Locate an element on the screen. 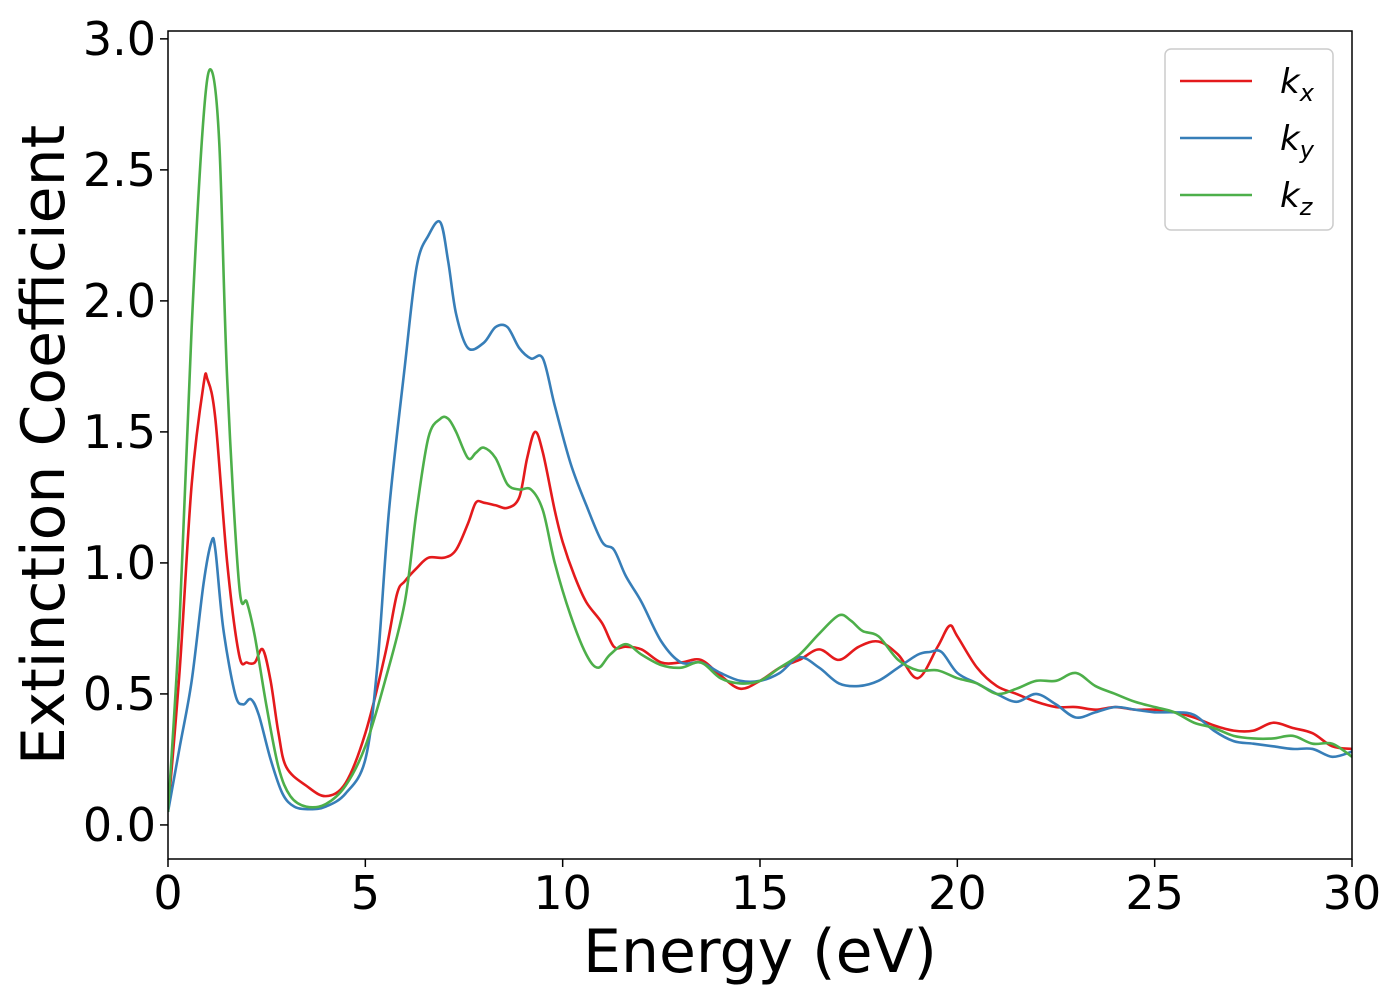 The height and width of the screenshot is (1000, 1400). y-tick-label: 1.5 is located at coordinates (119, 432).